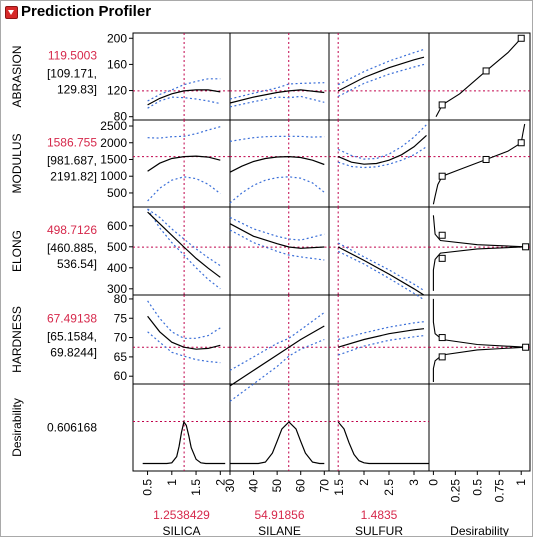 Image resolution: width=533 pixels, height=537 pixels. Describe the element at coordinates (117, 91) in the screenshot. I see `y-tick-label: 120` at that location.